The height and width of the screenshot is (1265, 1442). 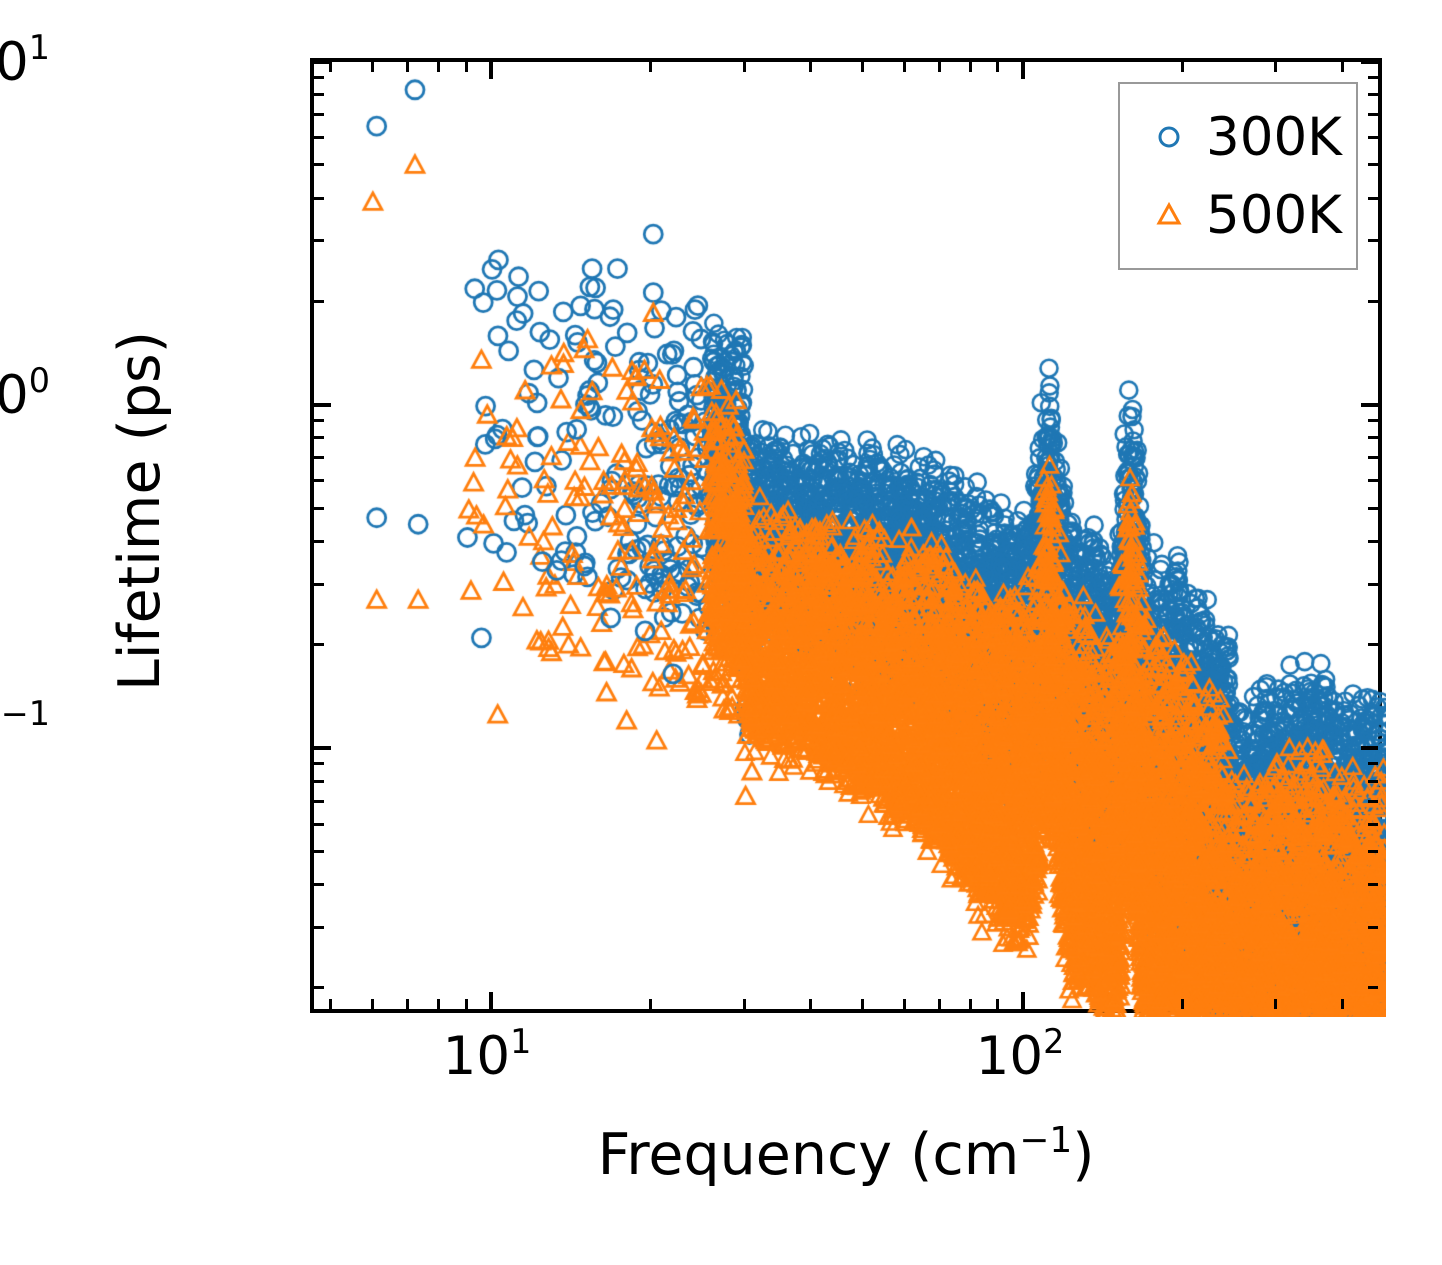 What do you see at coordinates (1169, 137) in the screenshot?
I see `circle-open-icon` at bounding box center [1169, 137].